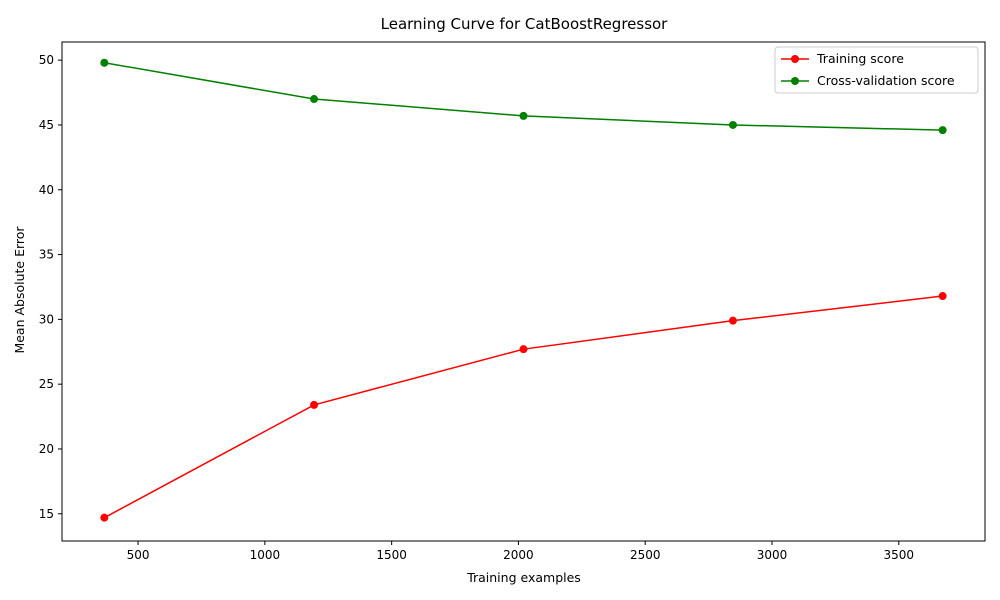 The height and width of the screenshot is (600, 1000). What do you see at coordinates (46, 449) in the screenshot?
I see `y-tick-label: 20` at bounding box center [46, 449].